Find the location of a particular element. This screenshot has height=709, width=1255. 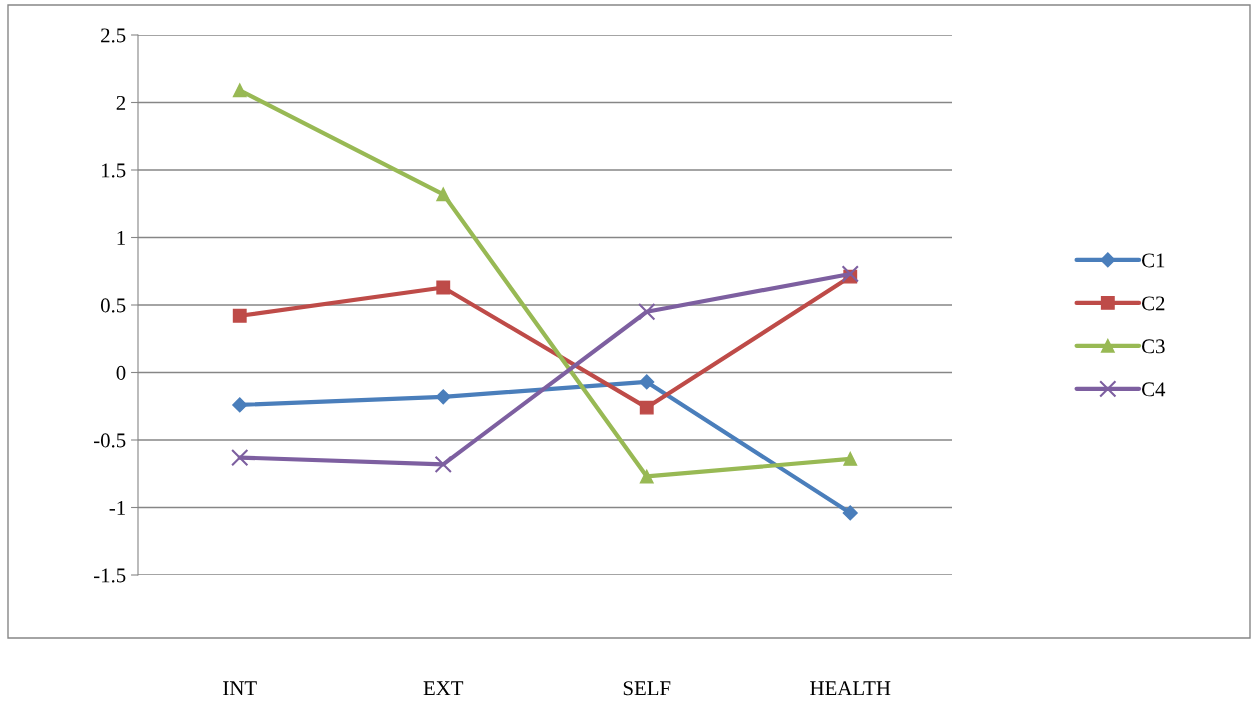

legend-label: C1 is located at coordinates (1153, 260).